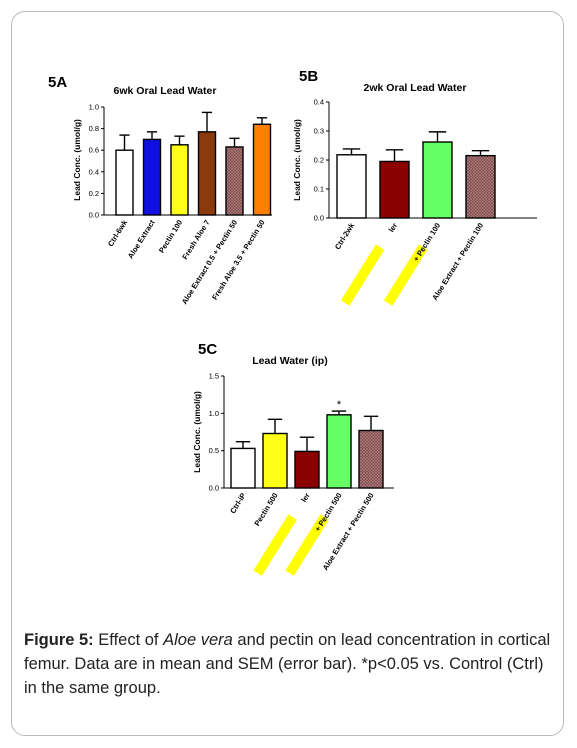 This screenshot has width=577, height=748. I want to click on category-label: Aloe Extract, so click(141, 239).